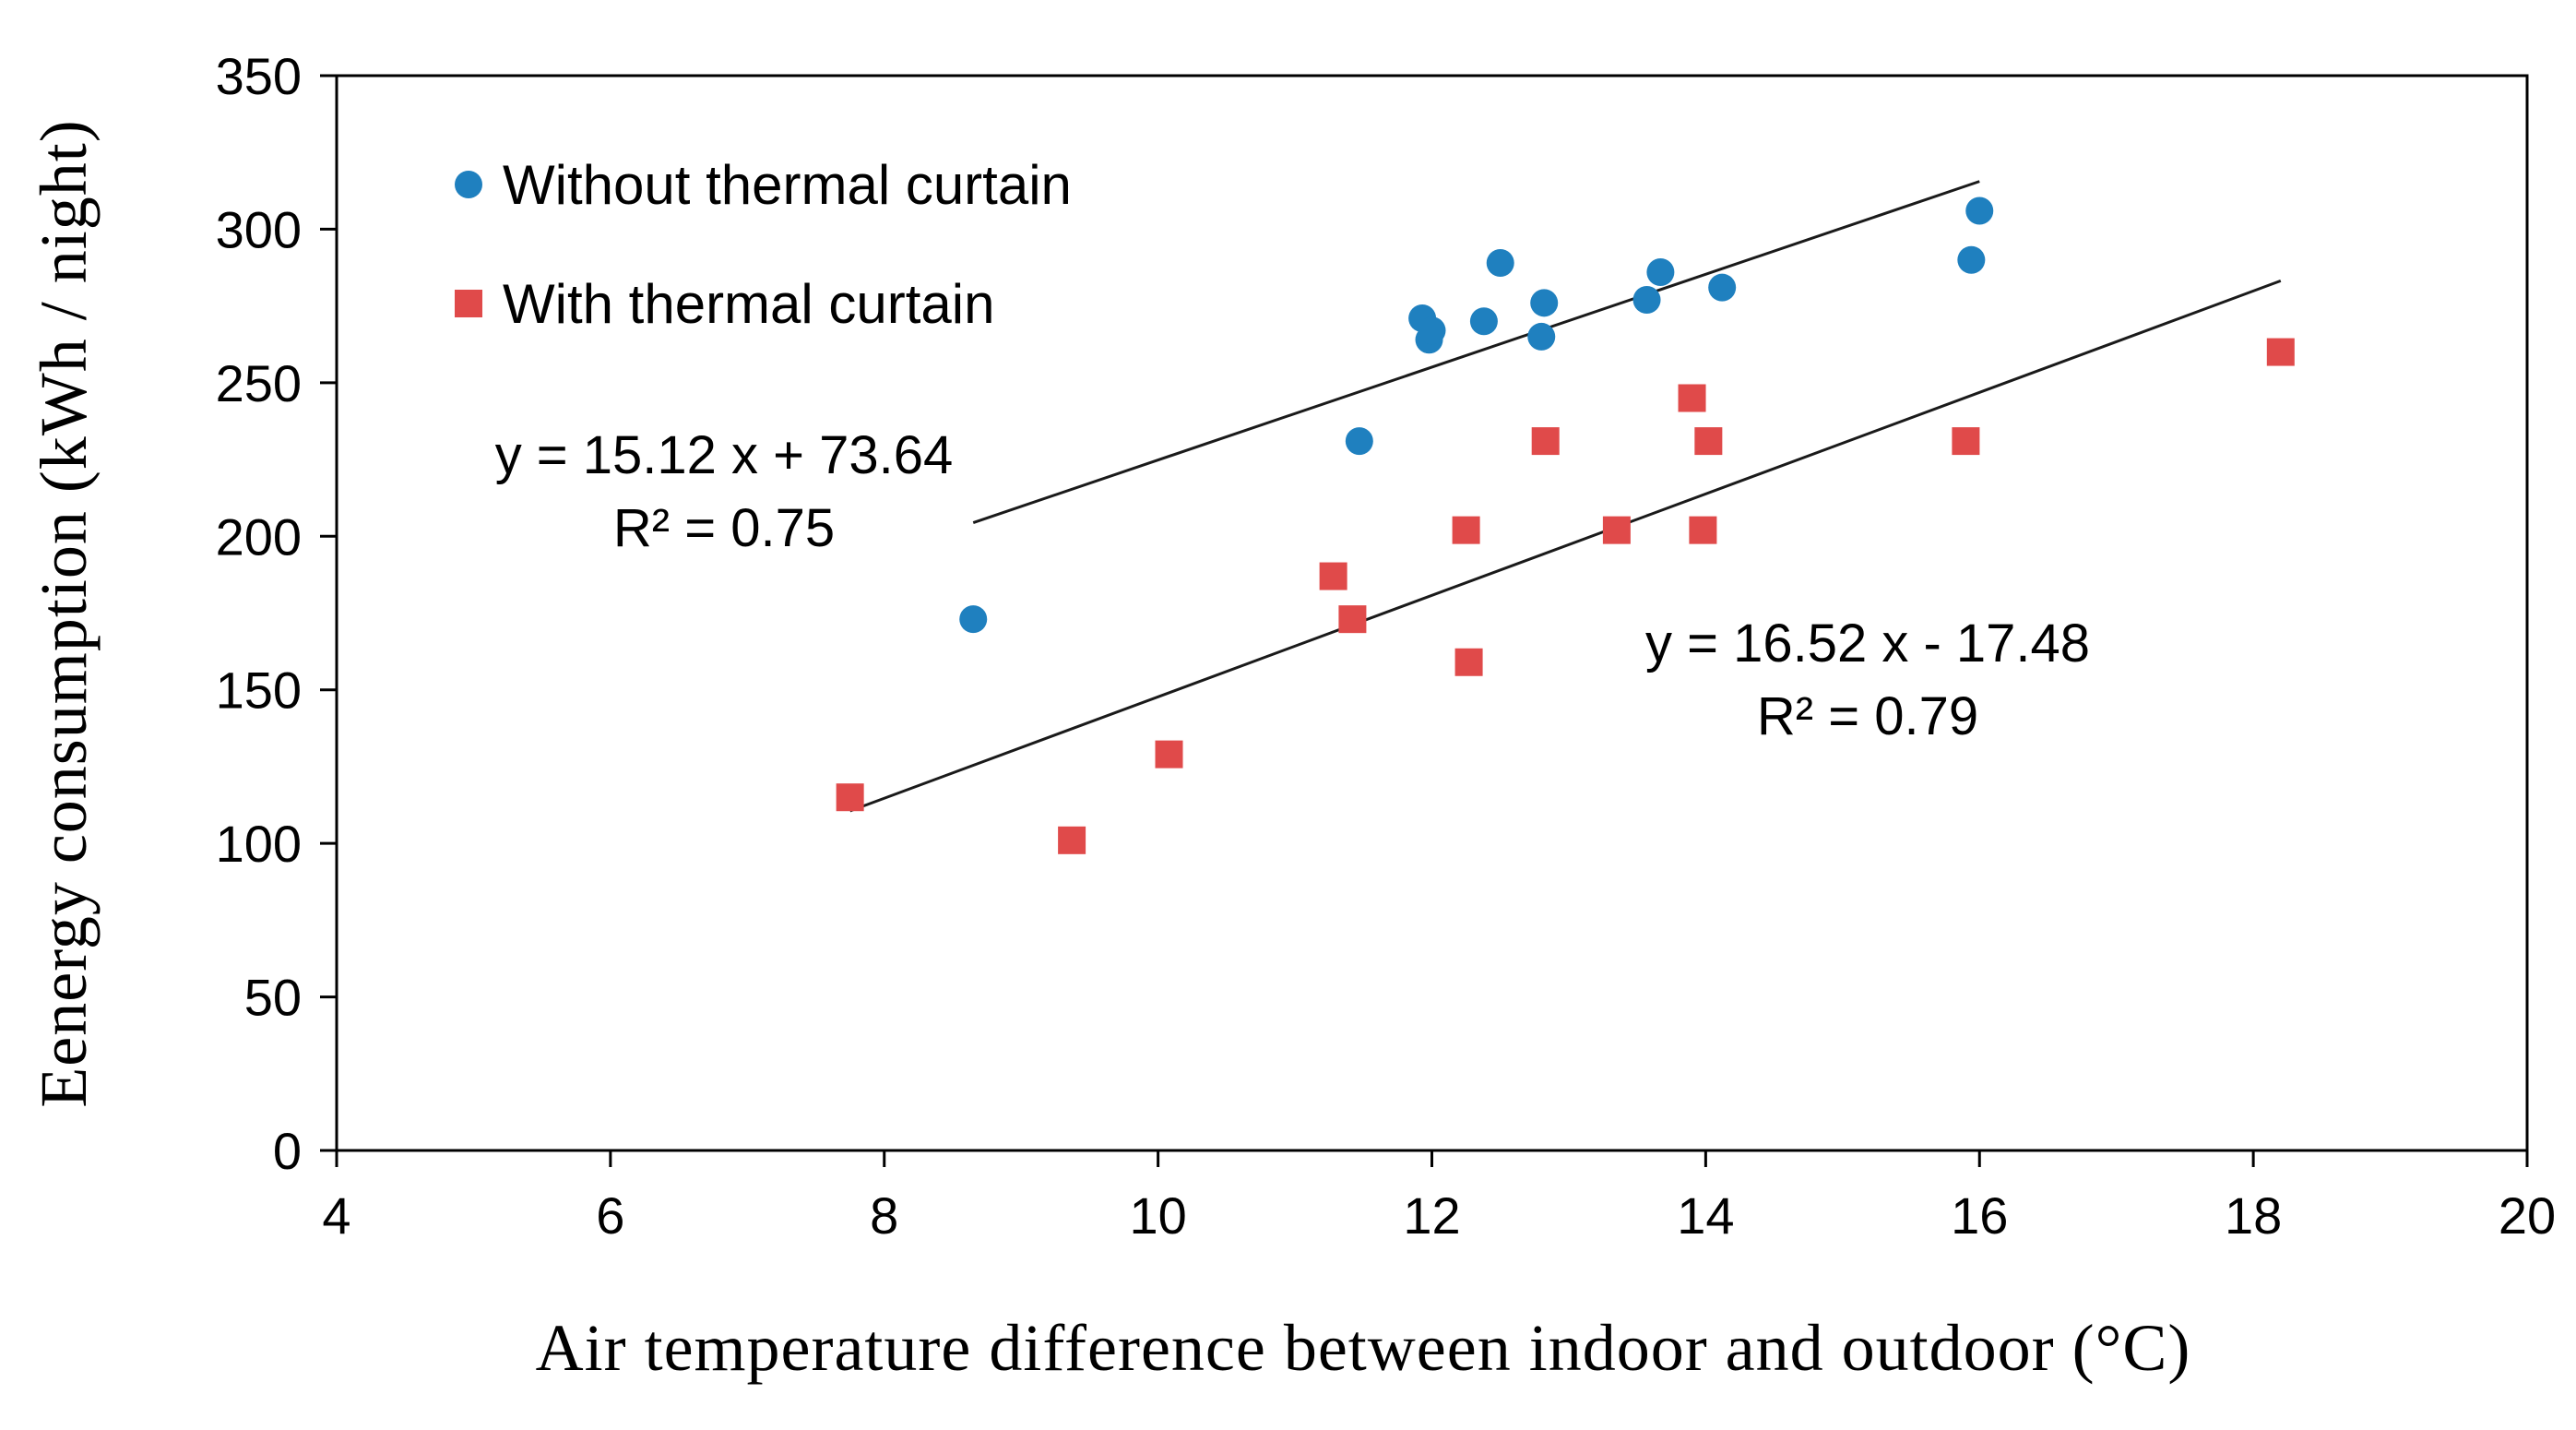 This screenshot has height=1430, width=2576. Describe the element at coordinates (276, 614) in the screenshot. I see `y-axis: 0 50 100 150 200 250 300 350` at that location.